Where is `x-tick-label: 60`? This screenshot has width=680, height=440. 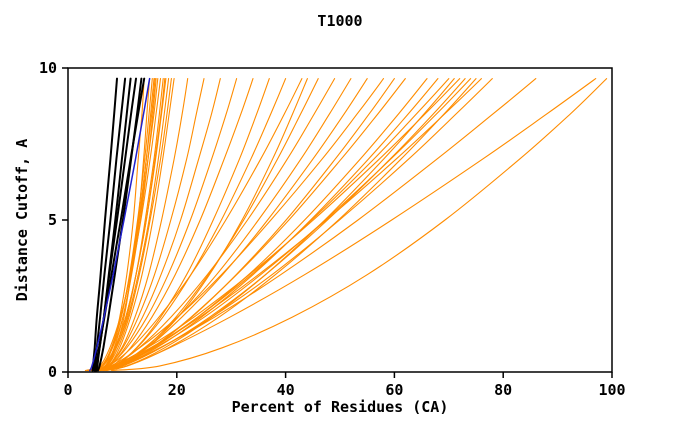 x-tick-label: 60 is located at coordinates (394, 390).